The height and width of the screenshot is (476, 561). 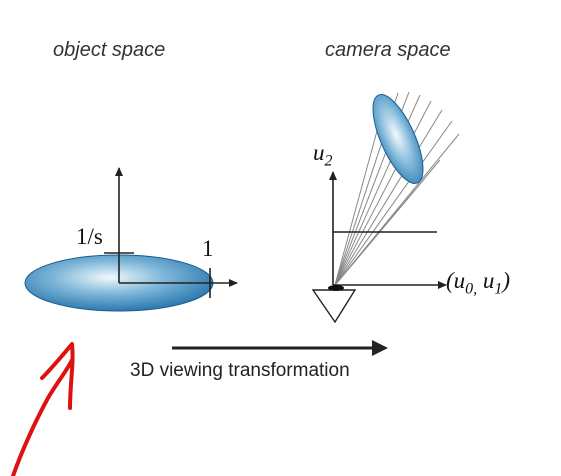 What do you see at coordinates (89, 236) in the screenshot?
I see `object-inv-s-label: 1/s` at bounding box center [89, 236].